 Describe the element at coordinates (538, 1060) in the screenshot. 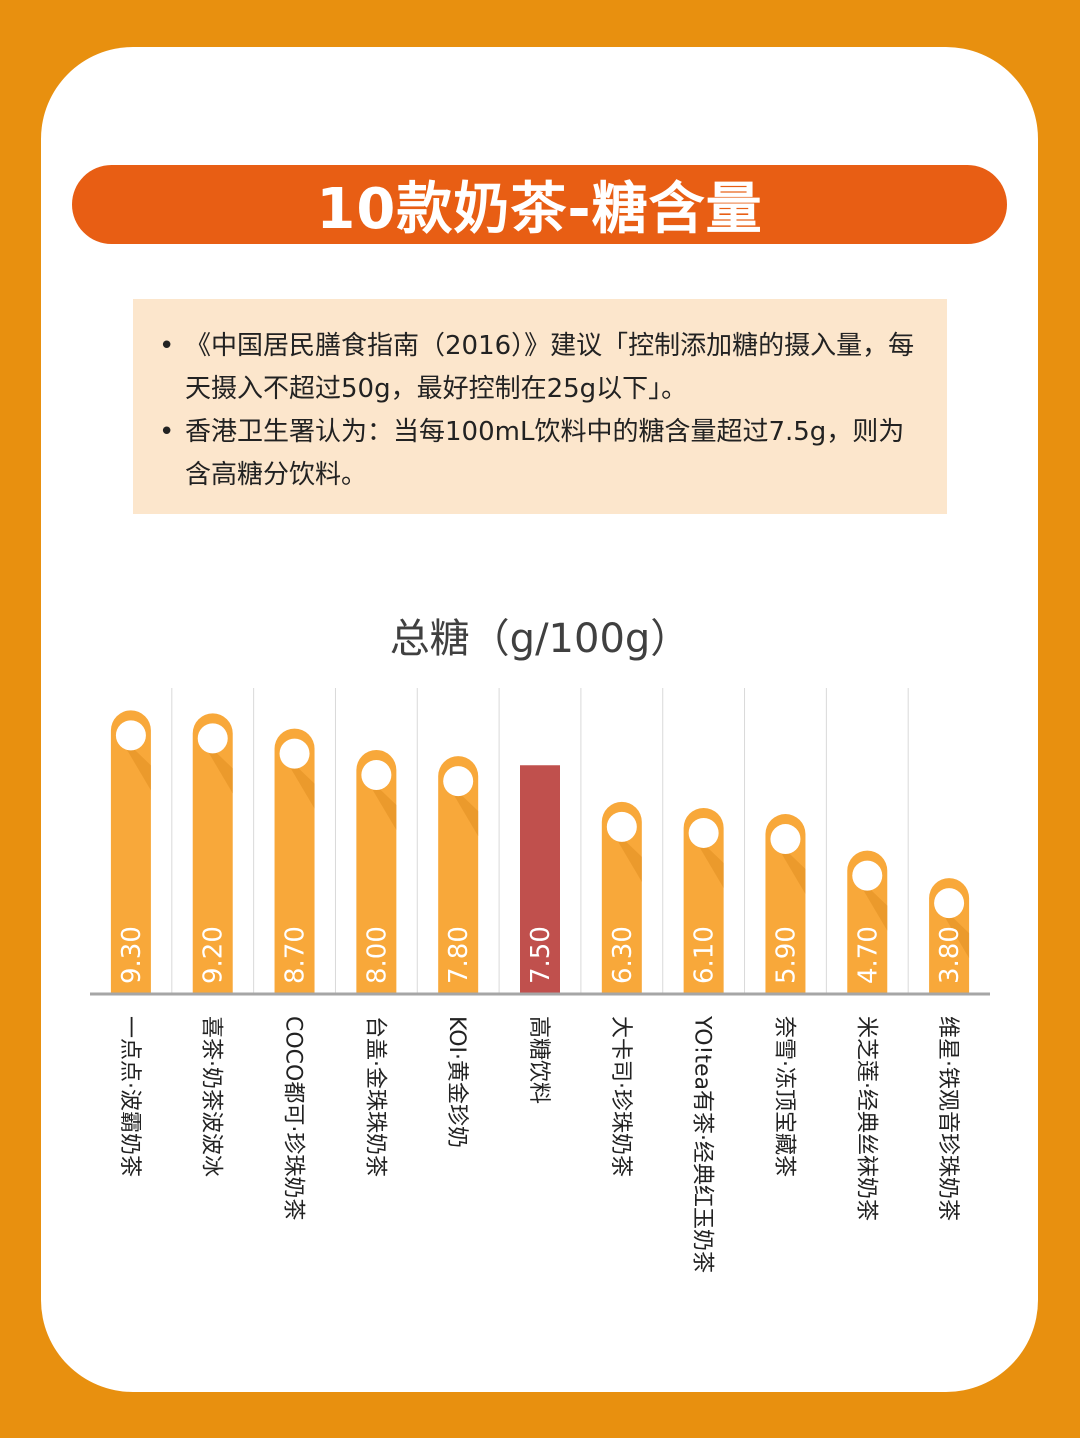

I see `category-label: 高糖饮料` at that location.